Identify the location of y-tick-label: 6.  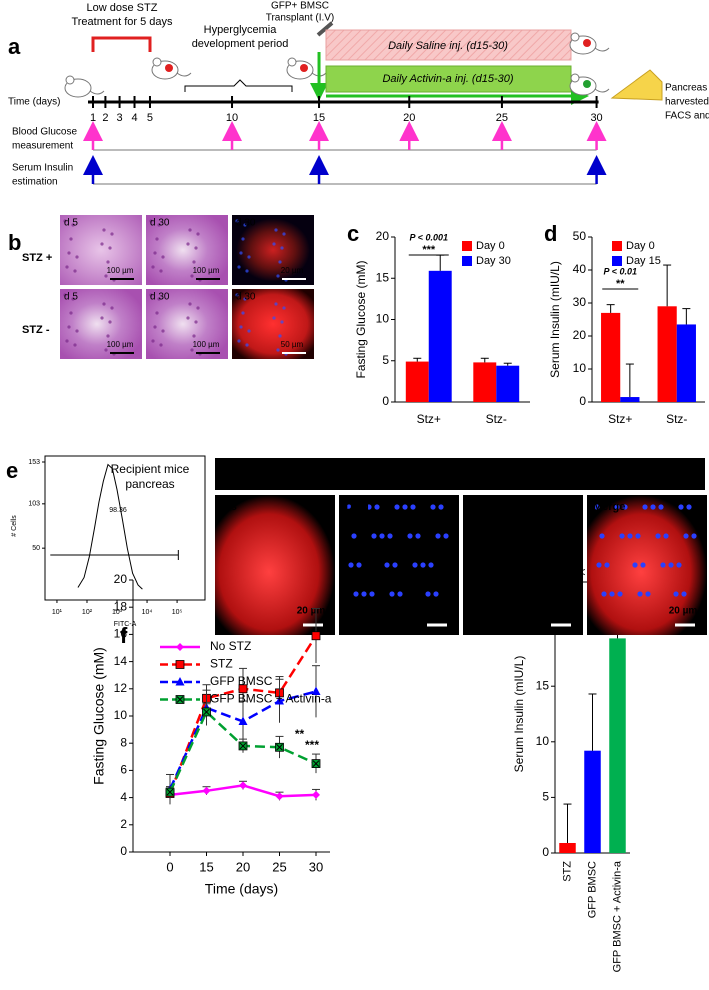
(123, 770).